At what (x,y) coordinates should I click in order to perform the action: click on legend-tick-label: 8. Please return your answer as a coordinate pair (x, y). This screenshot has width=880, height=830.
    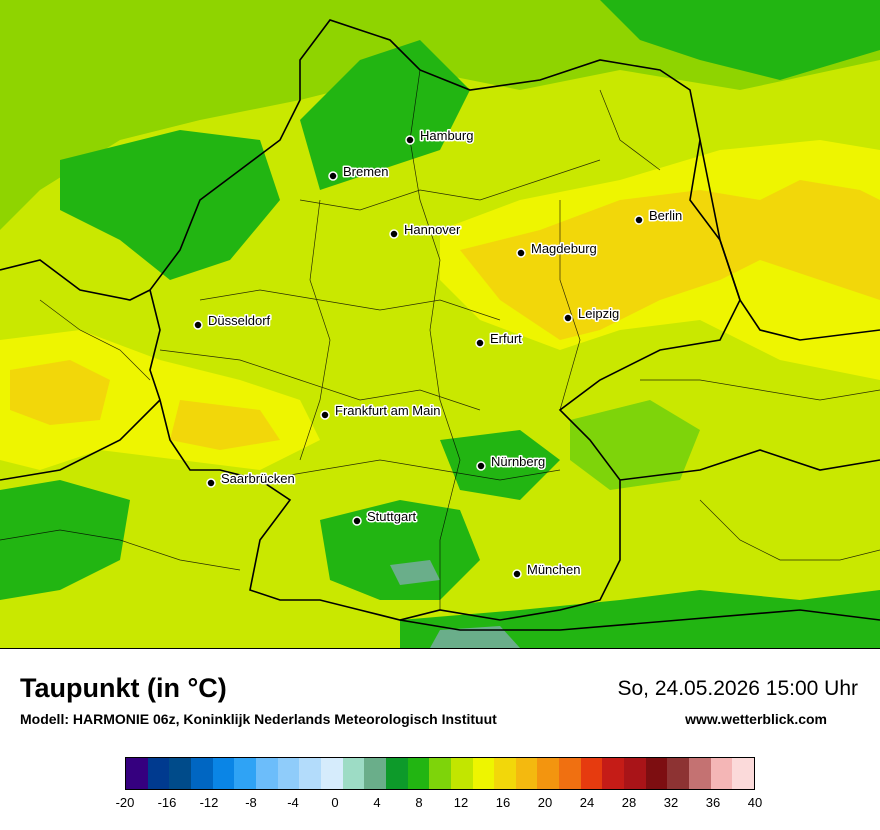
    Looking at the image, I should click on (419, 802).